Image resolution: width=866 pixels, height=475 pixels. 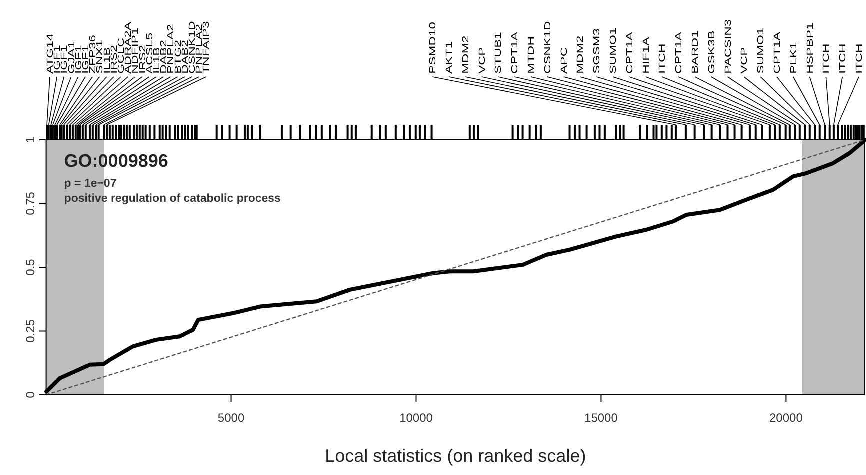 I want to click on annotation: STUB1, so click(x=499, y=53).